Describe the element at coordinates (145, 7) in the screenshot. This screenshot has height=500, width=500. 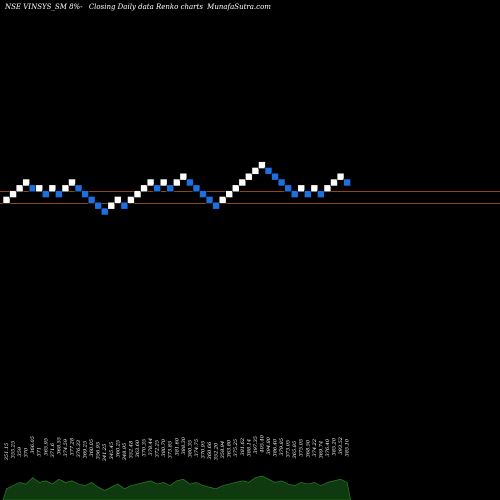
I see `chart-title-description: Closing Daily data Renko charts` at that location.